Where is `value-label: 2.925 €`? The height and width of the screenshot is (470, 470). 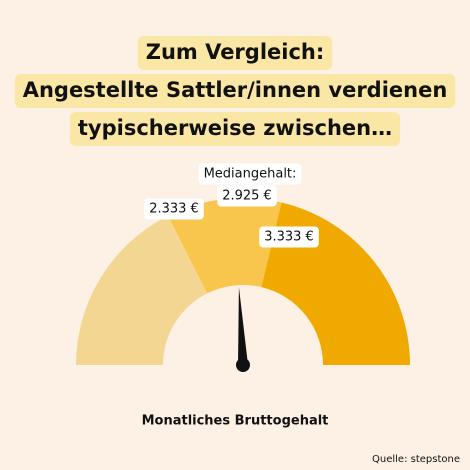 value-label: 2.925 € is located at coordinates (247, 196).